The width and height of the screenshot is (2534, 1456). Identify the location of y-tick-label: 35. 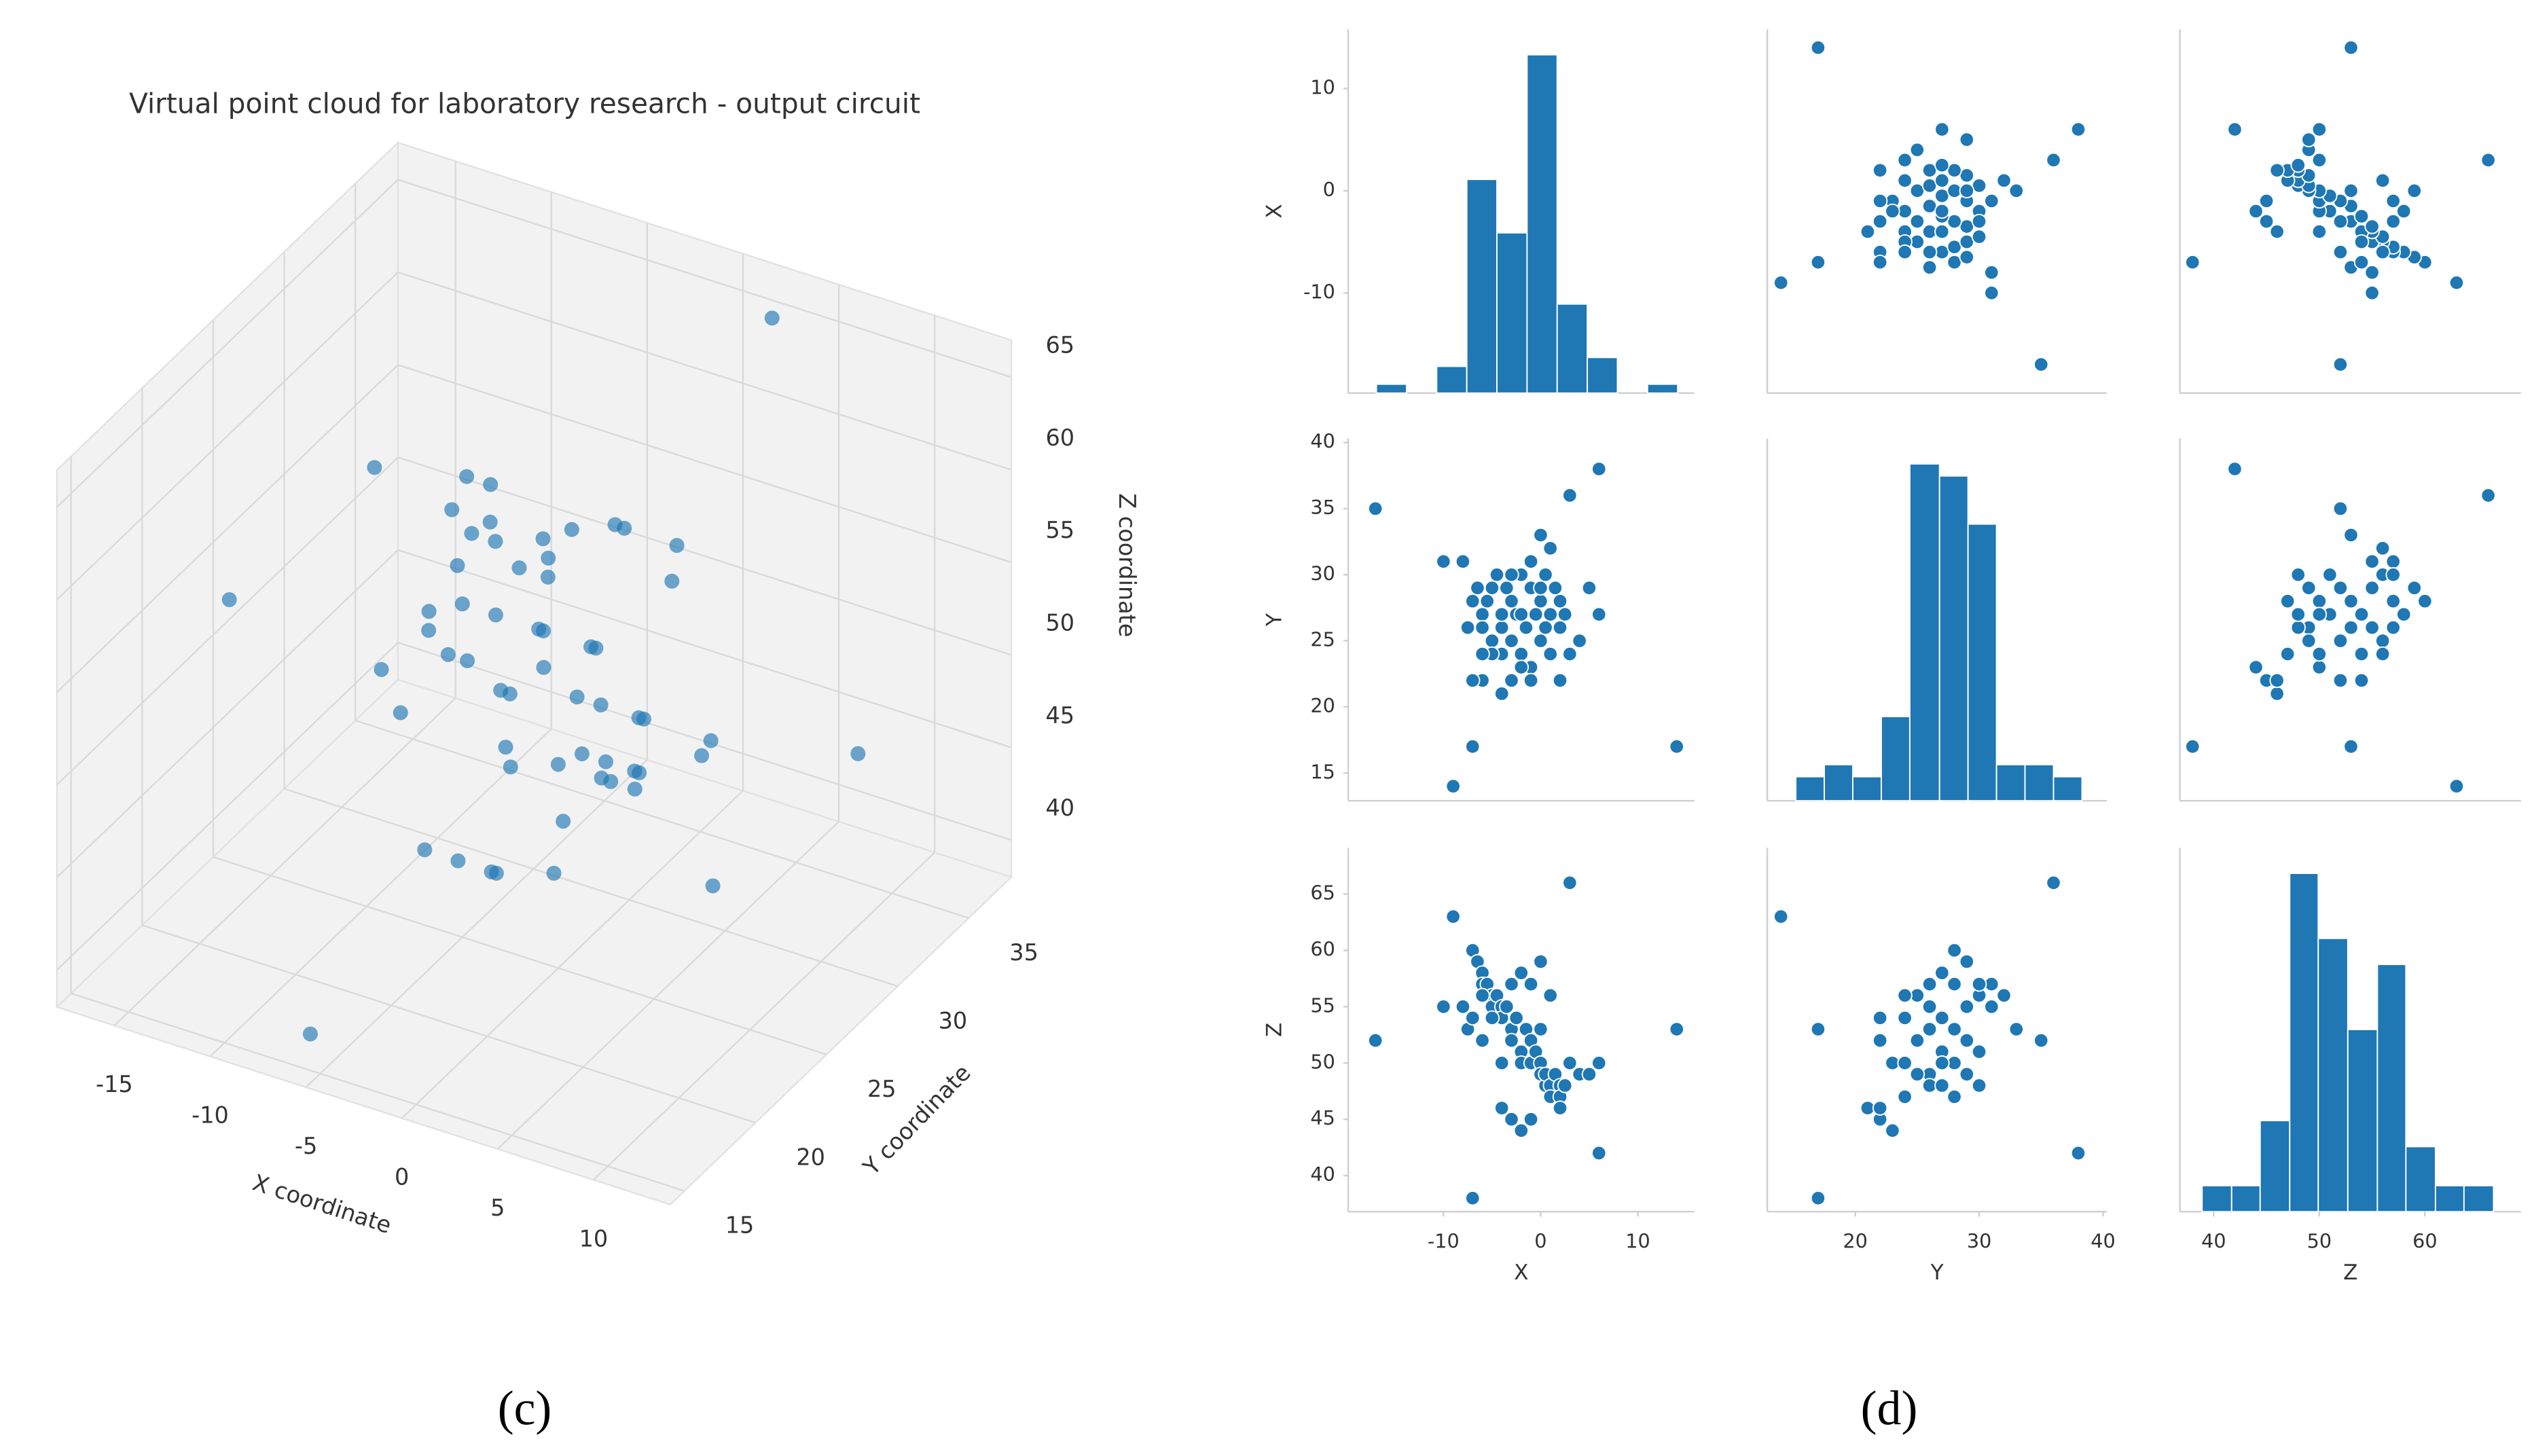
(1322, 507).